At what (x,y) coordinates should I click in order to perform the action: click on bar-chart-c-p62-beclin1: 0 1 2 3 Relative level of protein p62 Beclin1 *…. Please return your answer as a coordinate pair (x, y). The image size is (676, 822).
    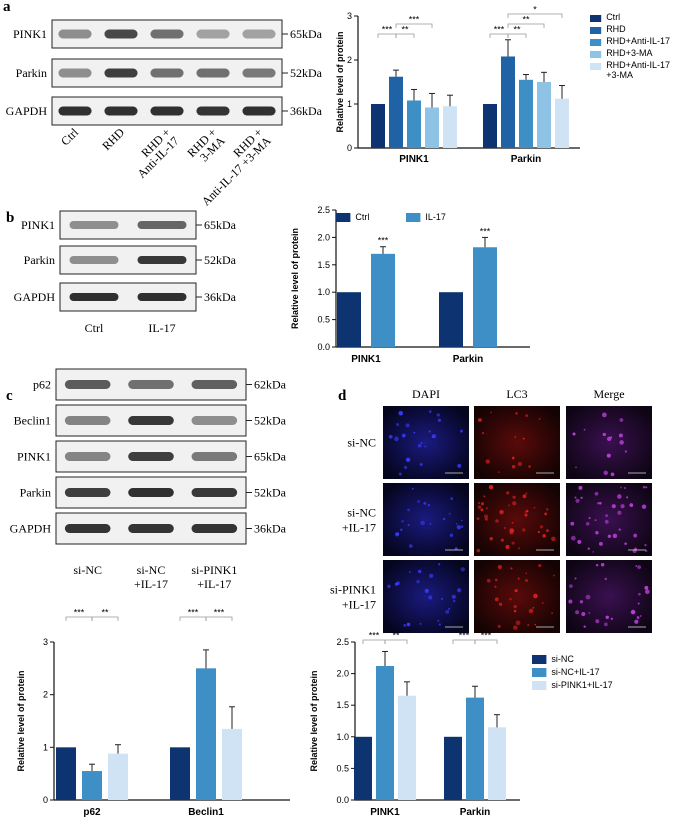
    Looking at the image, I should click on (153, 713).